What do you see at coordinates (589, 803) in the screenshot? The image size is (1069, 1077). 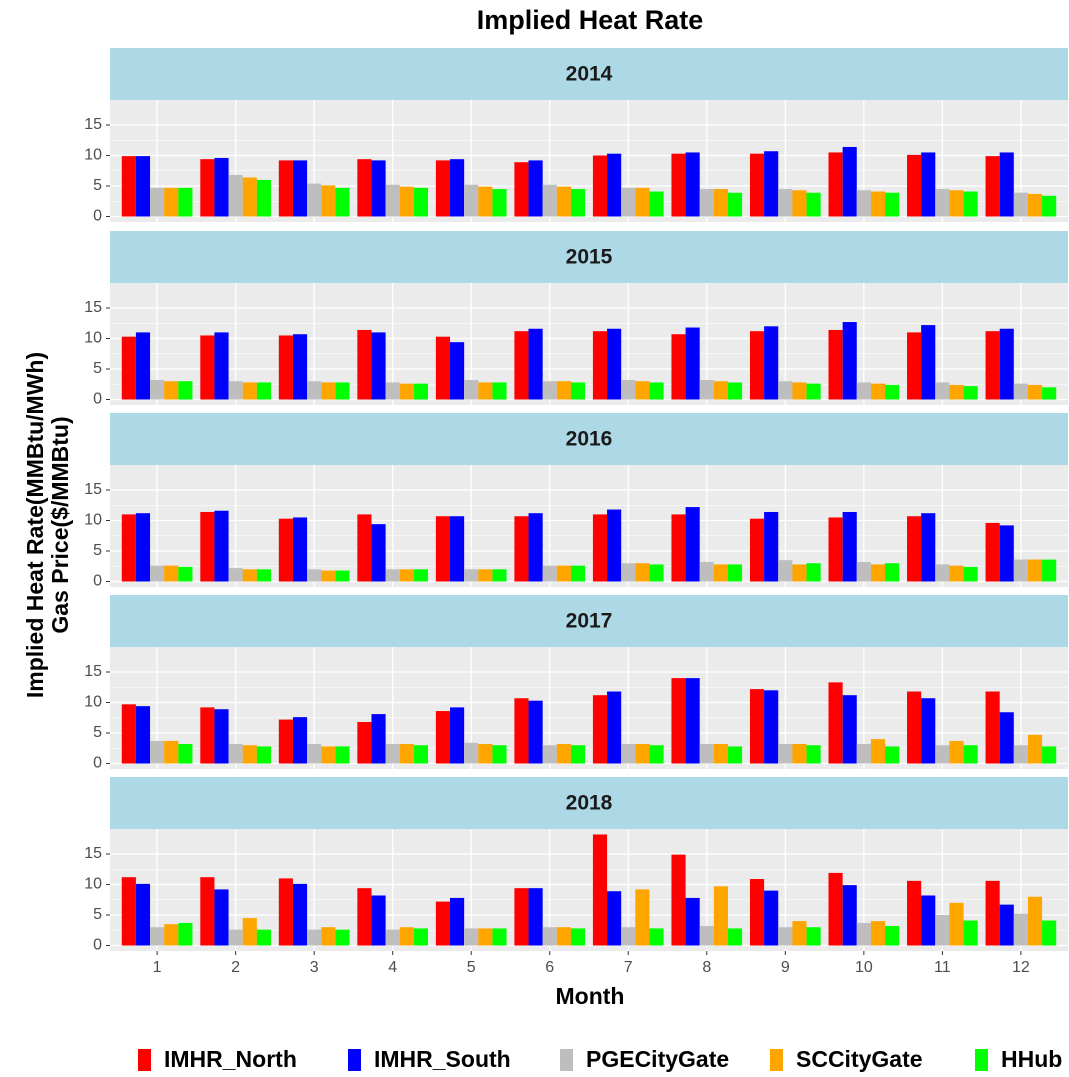 I see `strip` at bounding box center [589, 803].